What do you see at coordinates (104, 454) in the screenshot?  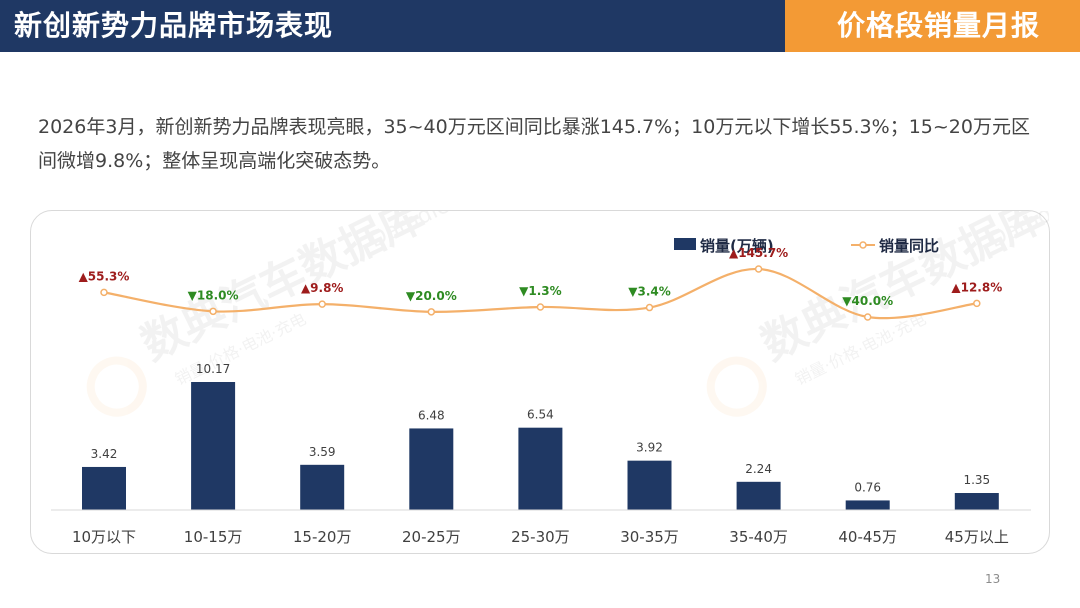 I see `sales-bar-value-label: 3.42` at bounding box center [104, 454].